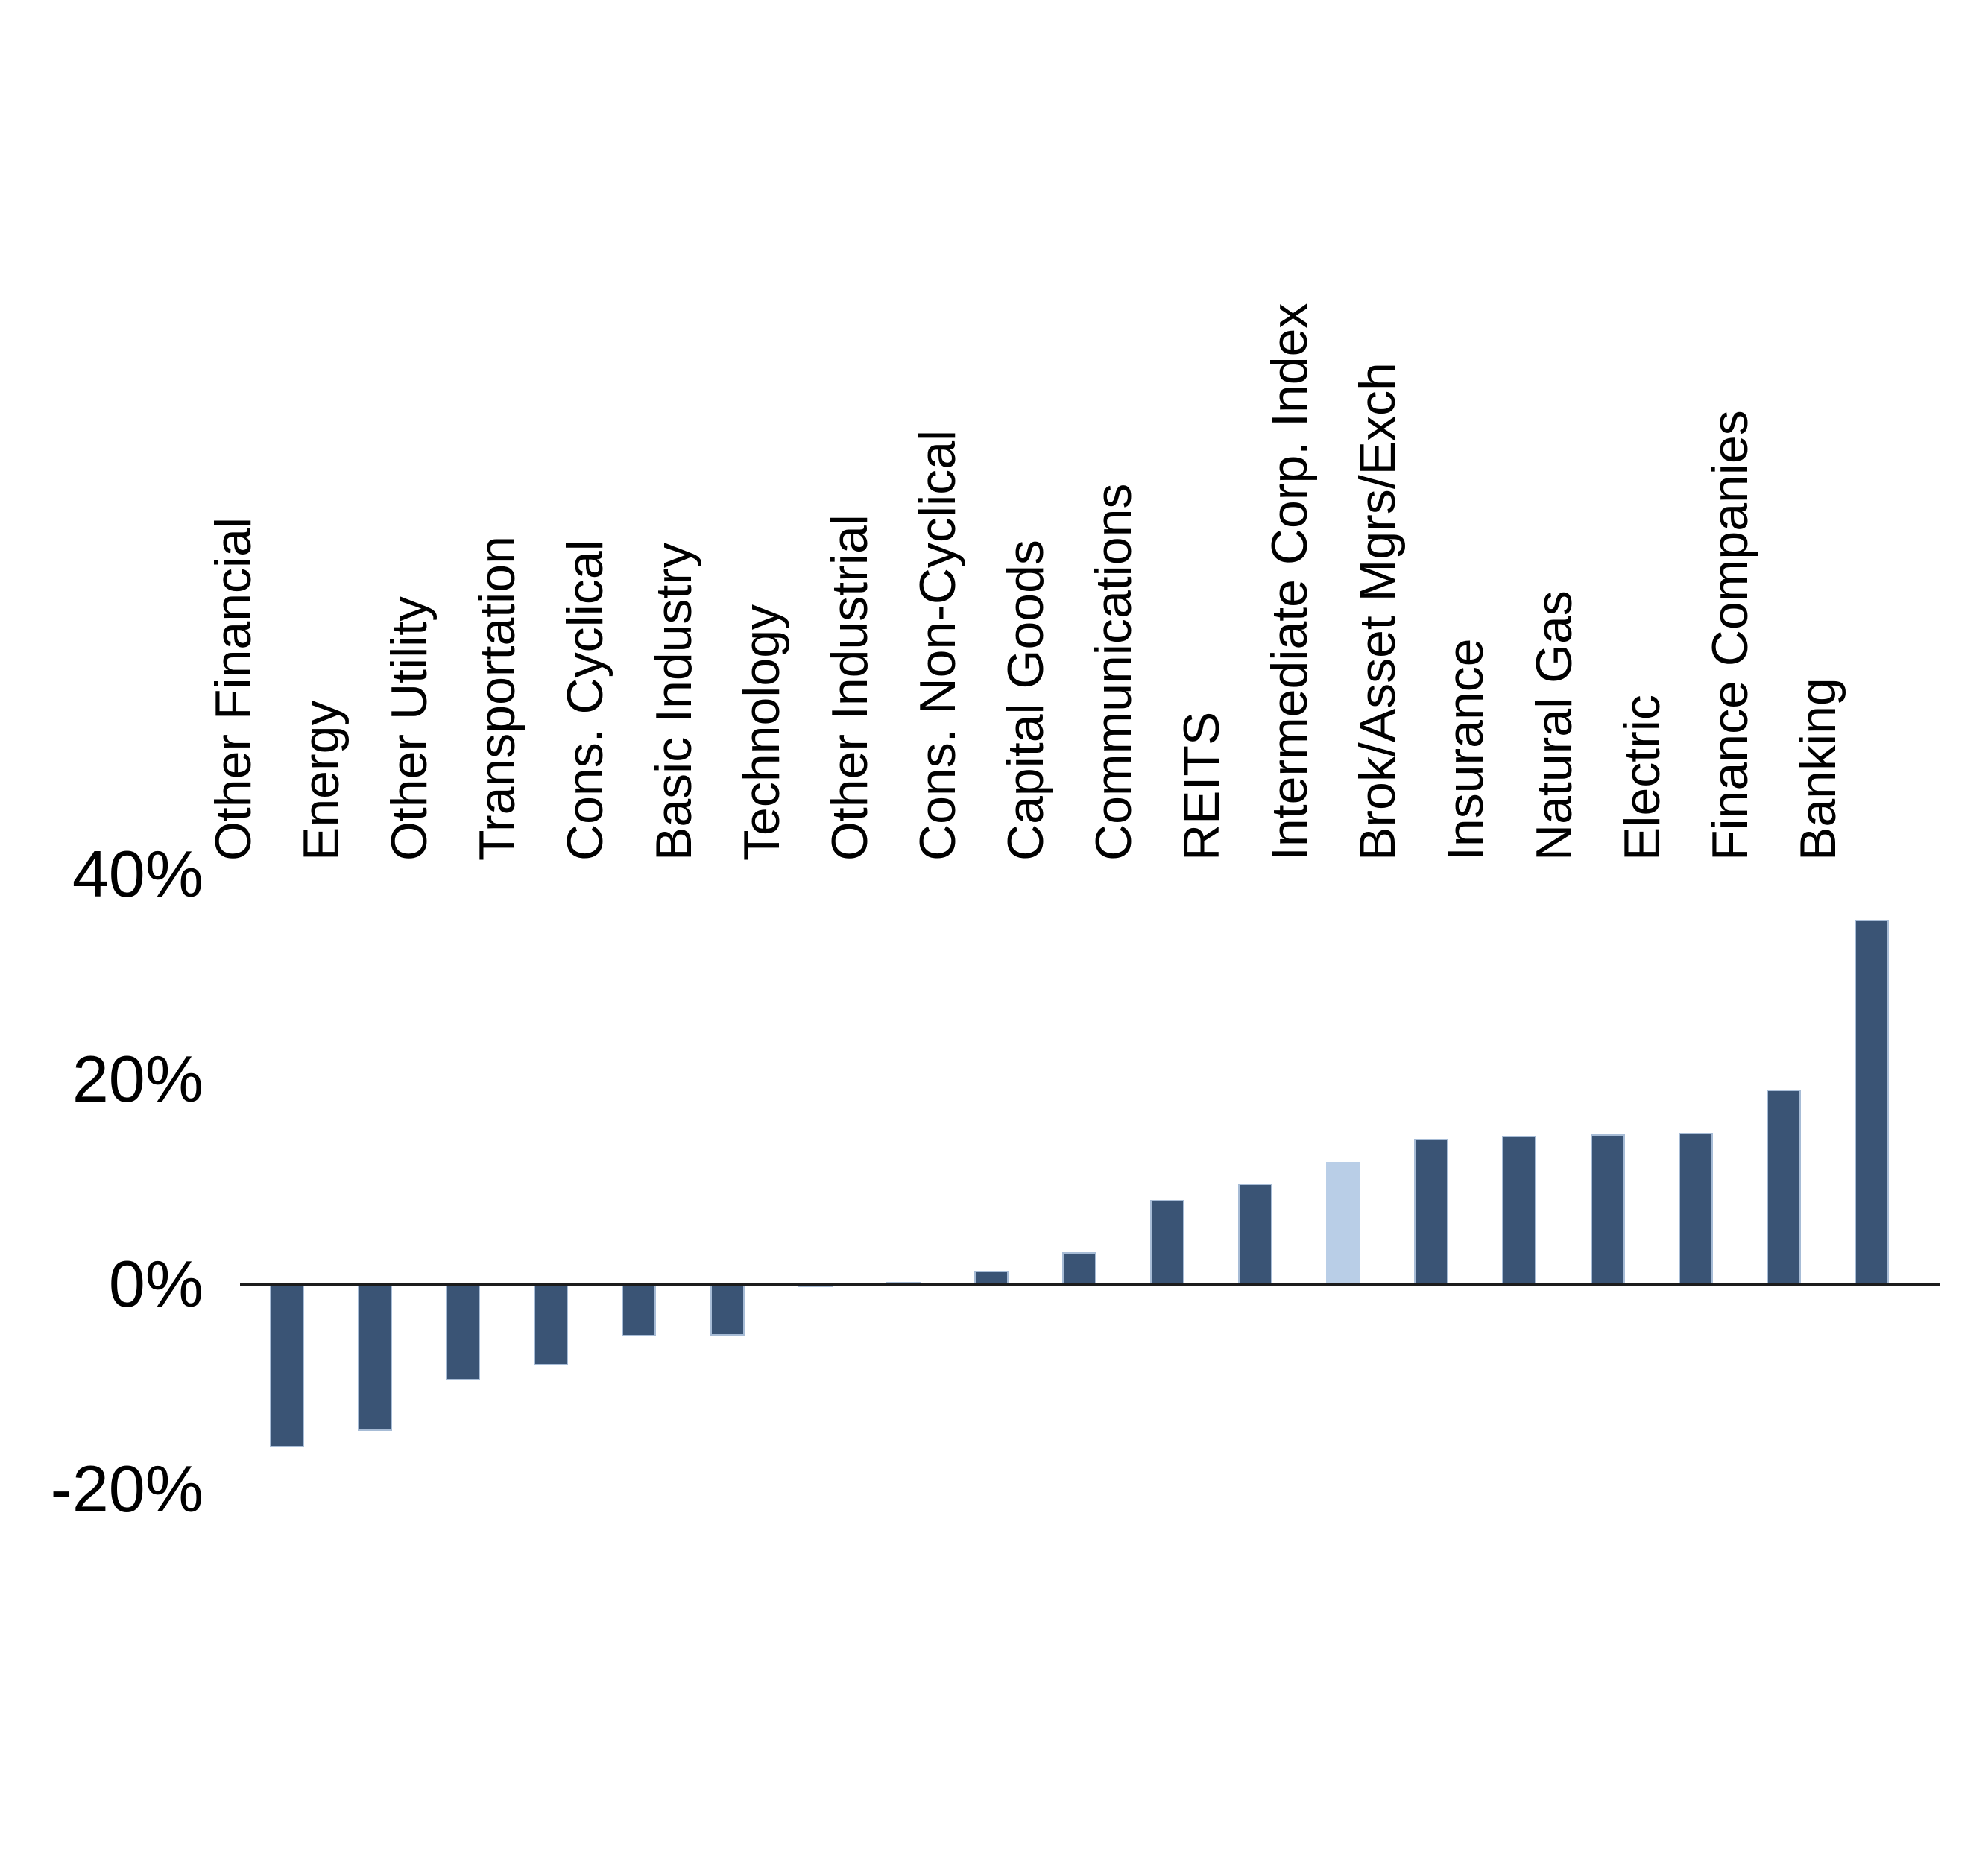  Describe the element at coordinates (728, 1310) in the screenshot. I see `bar-basic-industry` at that location.